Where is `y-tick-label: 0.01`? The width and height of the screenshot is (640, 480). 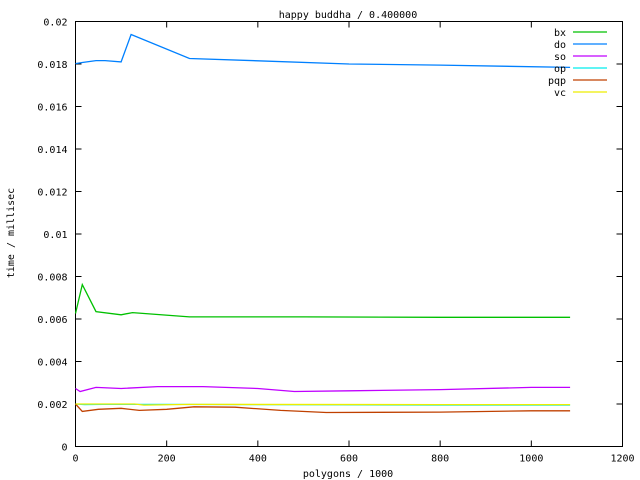
y-tick-label: 0.01 is located at coordinates (55, 235).